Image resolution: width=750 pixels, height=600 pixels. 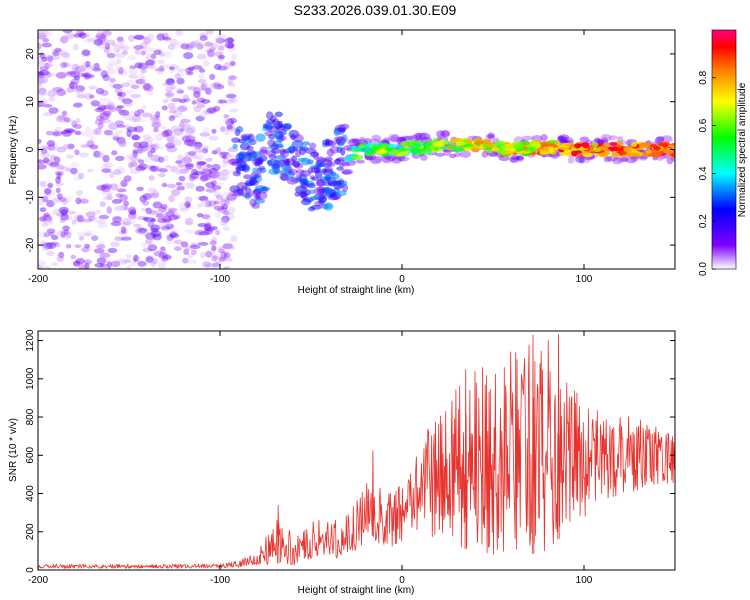 I want to click on colorbar-tick-label: 0.4, so click(x=703, y=173).